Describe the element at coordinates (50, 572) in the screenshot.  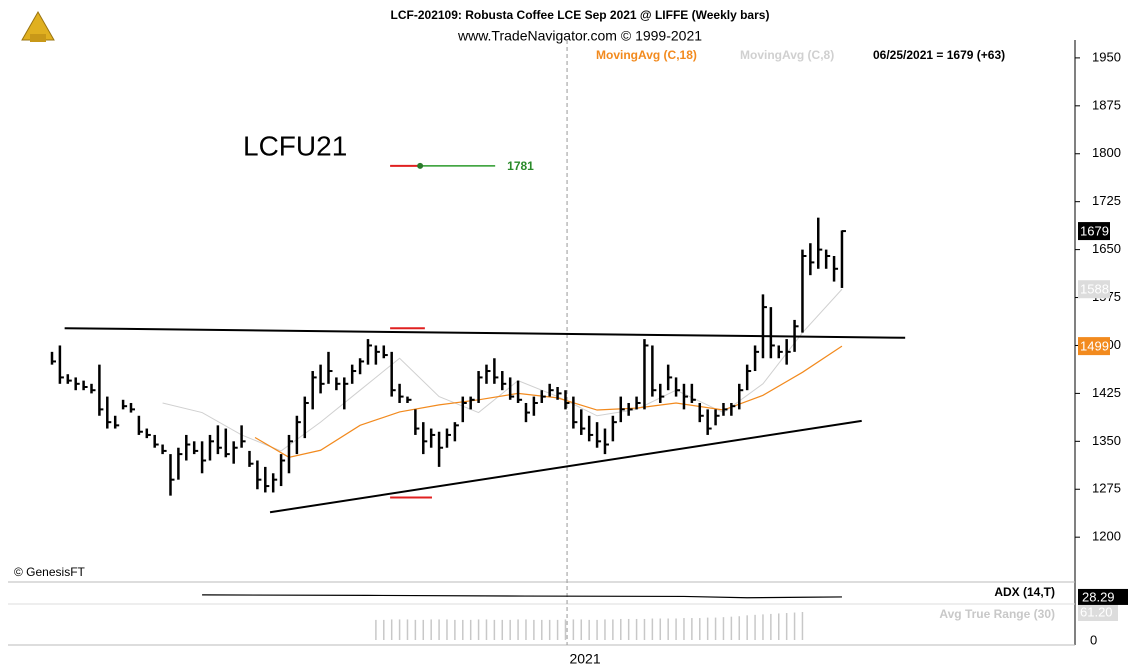
I see `source-label: © GenesisFT` at that location.